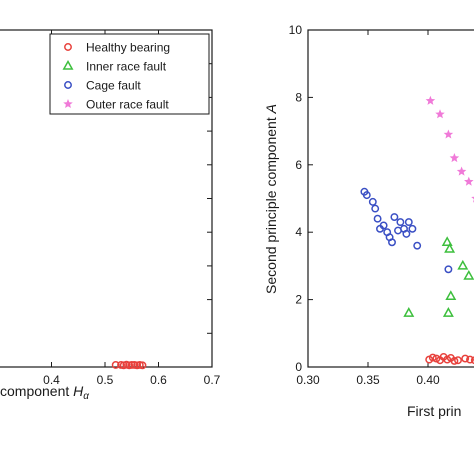 This screenshot has height=474, width=474. Describe the element at coordinates (298, 300) in the screenshot. I see `right-y-tick-label: 2` at that location.